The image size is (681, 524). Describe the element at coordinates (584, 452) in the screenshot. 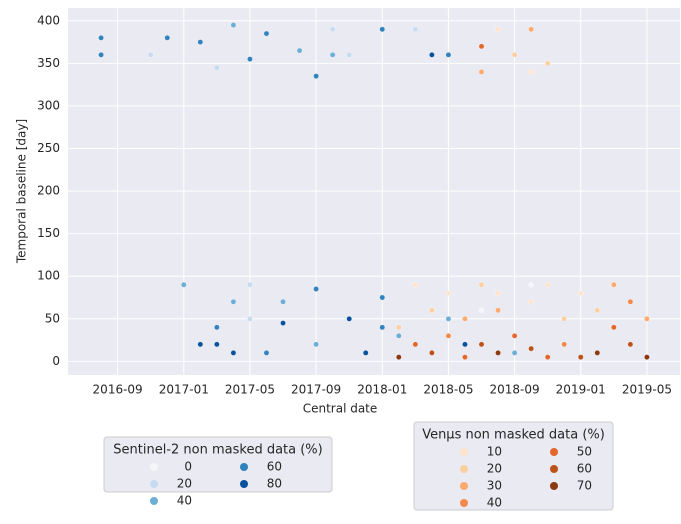

I see `legend-label: 50` at that location.